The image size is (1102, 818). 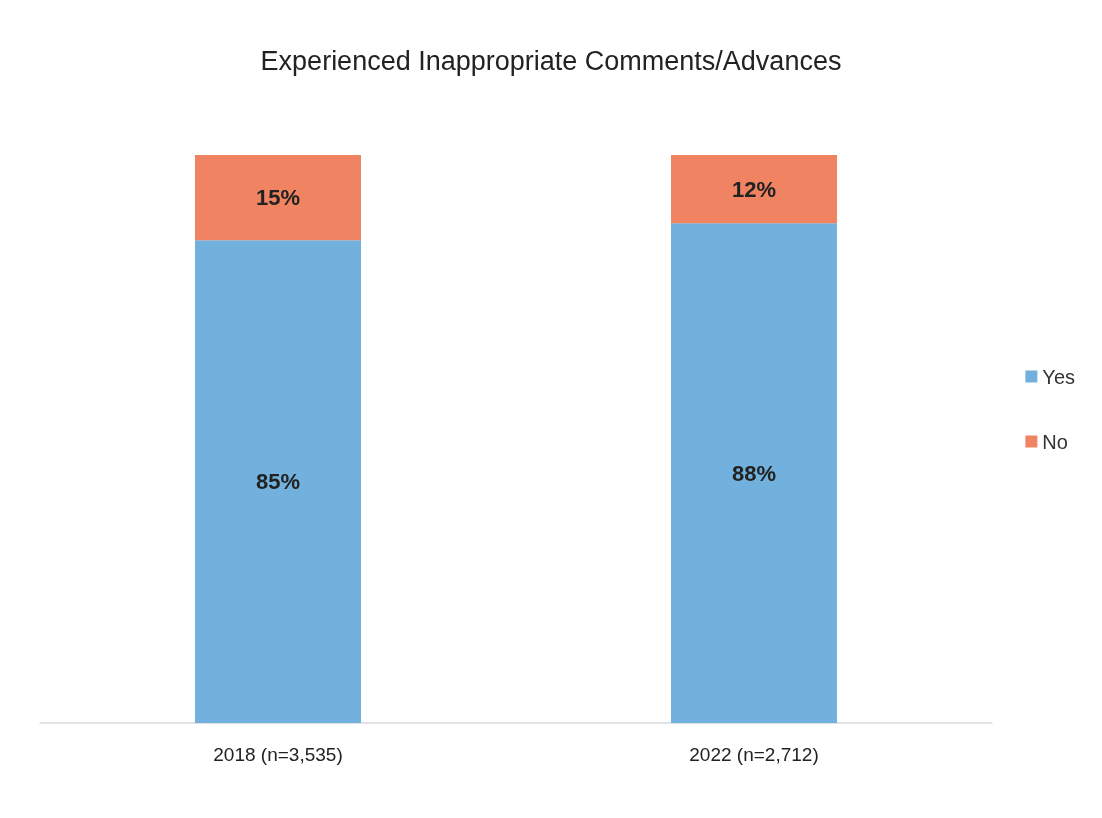 What do you see at coordinates (1055, 441) in the screenshot?
I see `legend-label: No` at bounding box center [1055, 441].